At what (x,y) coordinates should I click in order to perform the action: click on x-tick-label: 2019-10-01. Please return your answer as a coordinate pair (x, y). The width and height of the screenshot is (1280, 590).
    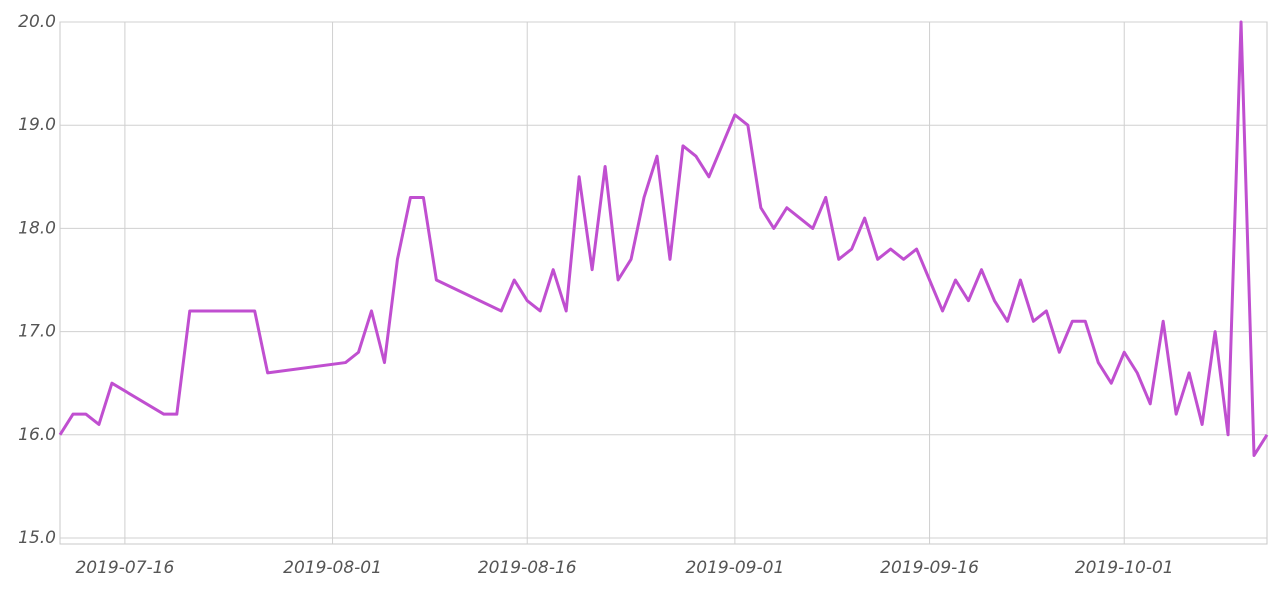
    Looking at the image, I should click on (1124, 568).